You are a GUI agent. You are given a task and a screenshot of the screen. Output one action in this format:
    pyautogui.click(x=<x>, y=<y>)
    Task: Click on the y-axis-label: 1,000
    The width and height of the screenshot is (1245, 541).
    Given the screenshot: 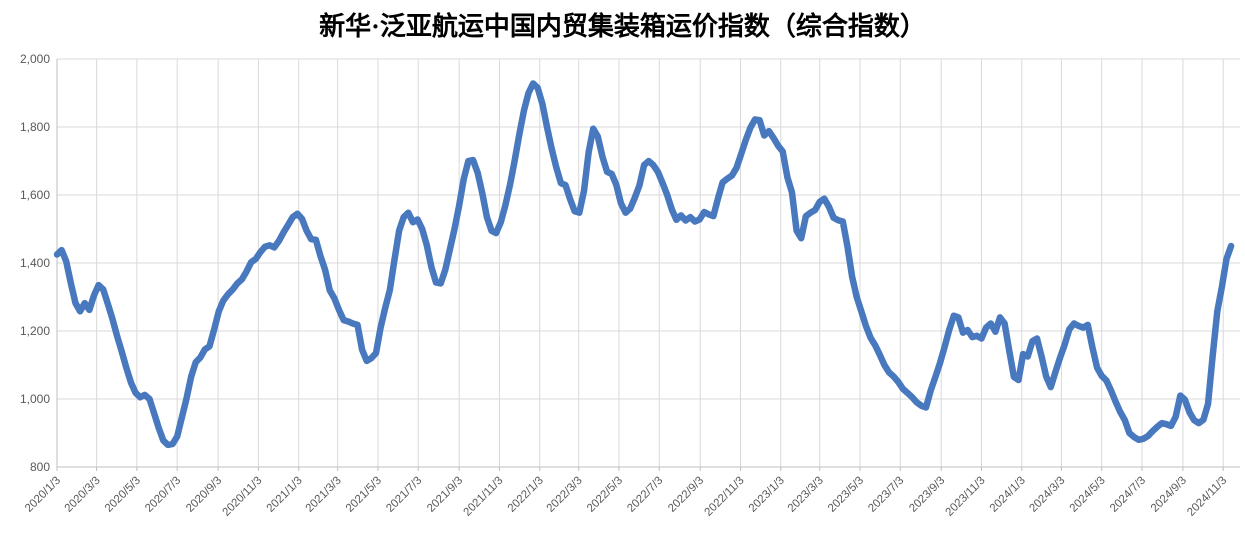 What is the action you would take?
    pyautogui.click(x=35, y=399)
    